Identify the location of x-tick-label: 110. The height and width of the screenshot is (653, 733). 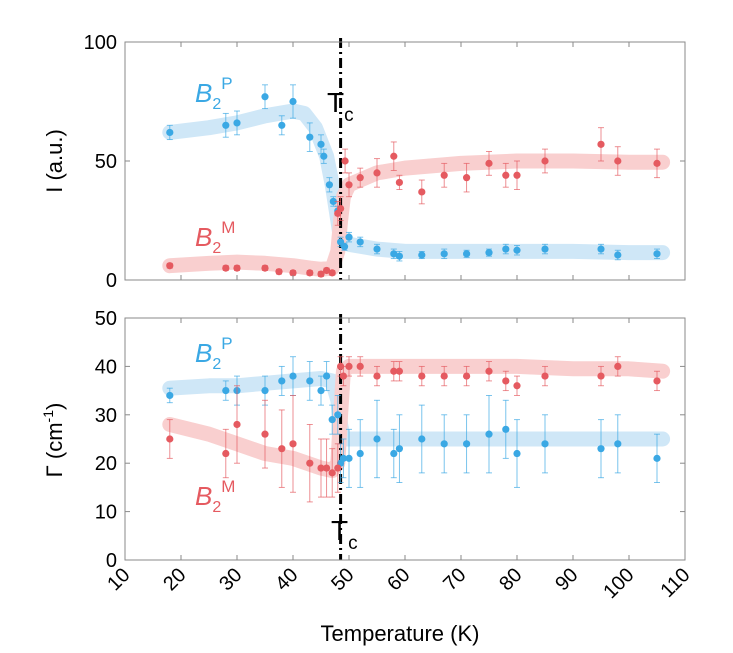
(675, 583).